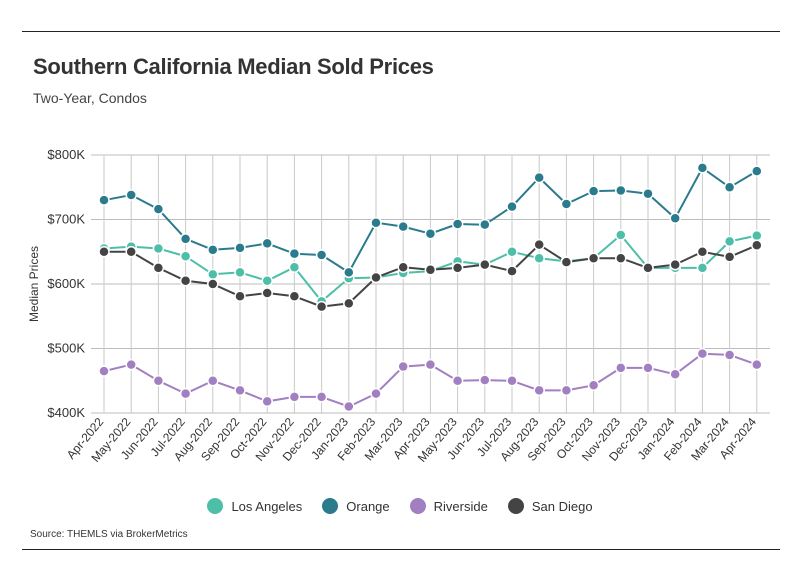 The height and width of the screenshot is (575, 800). What do you see at coordinates (233, 66) in the screenshot?
I see `chart-title: Southern California Median Sold Prices` at bounding box center [233, 66].